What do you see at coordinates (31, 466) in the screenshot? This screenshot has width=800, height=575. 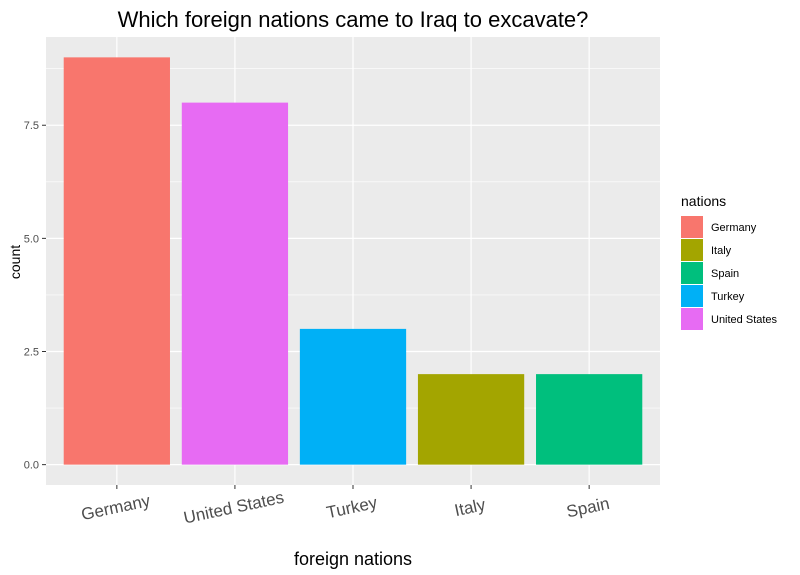 I see `y-tick-label: 0.0` at bounding box center [31, 466].